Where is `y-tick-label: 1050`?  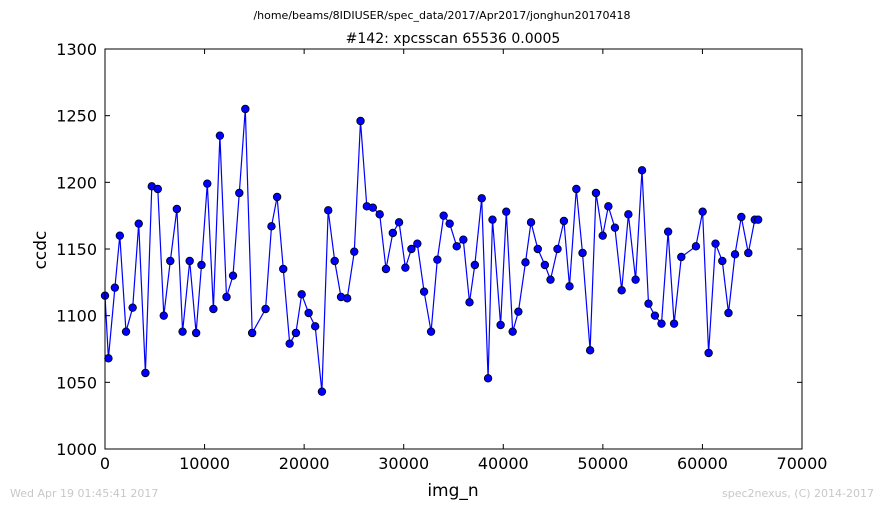 y-tick-label: 1050 is located at coordinates (76, 382).